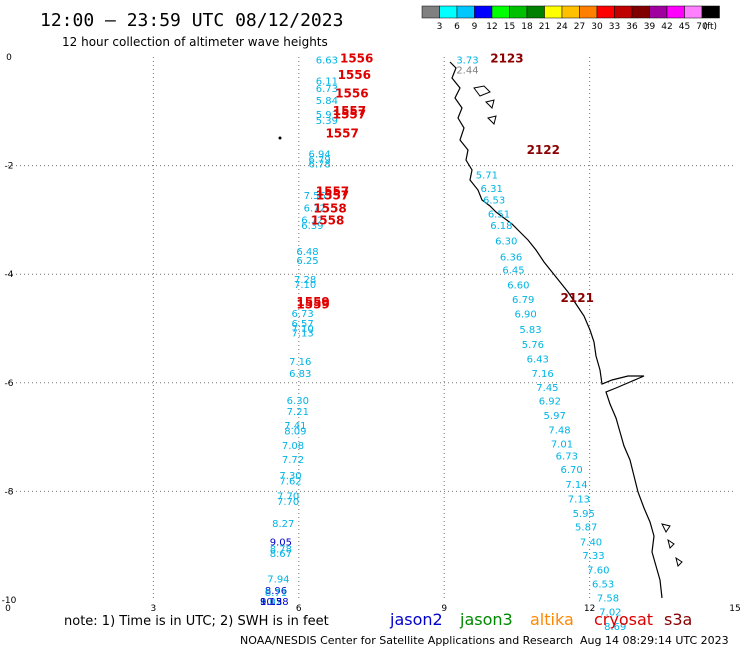 The height and width of the screenshot is (650, 740). What do you see at coordinates (9, 492) in the screenshot?
I see `y-tick-label: -8` at bounding box center [9, 492].